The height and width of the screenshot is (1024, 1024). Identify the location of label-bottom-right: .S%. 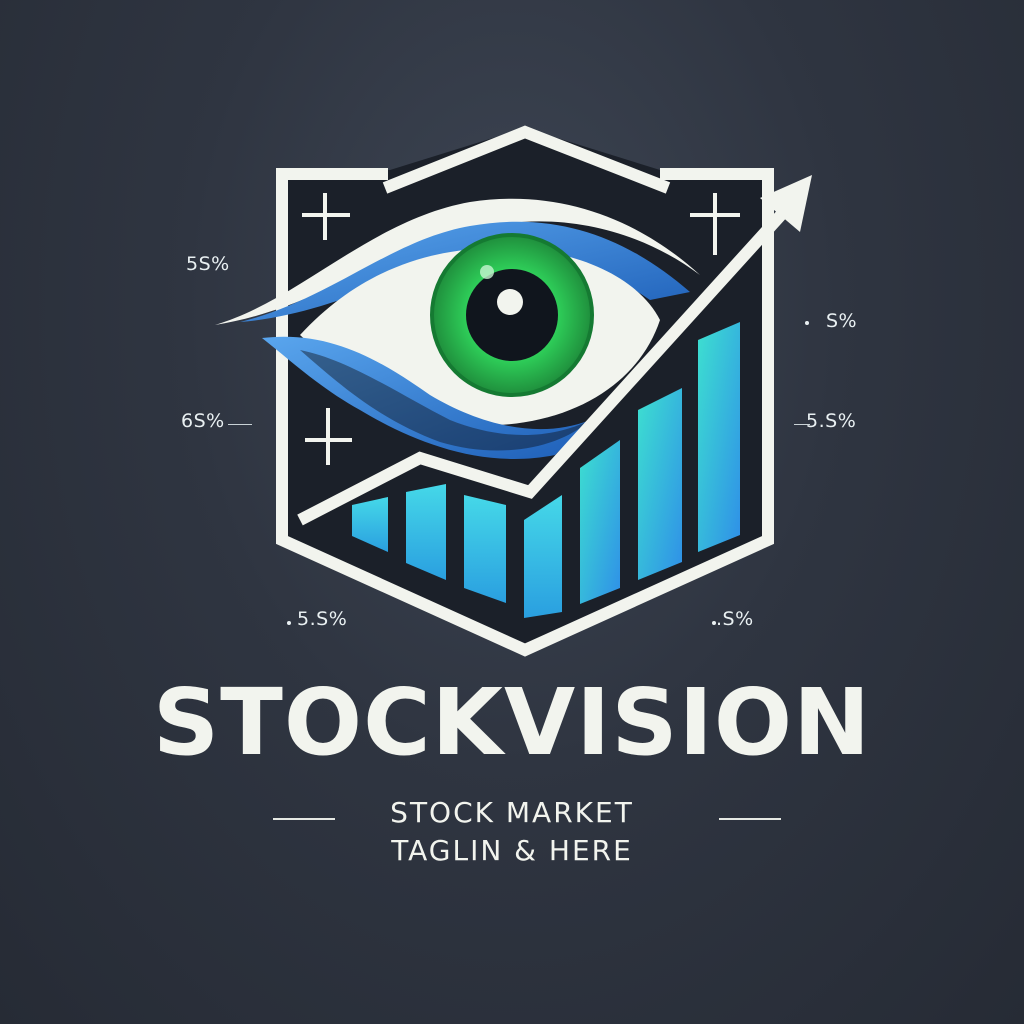
(735, 619).